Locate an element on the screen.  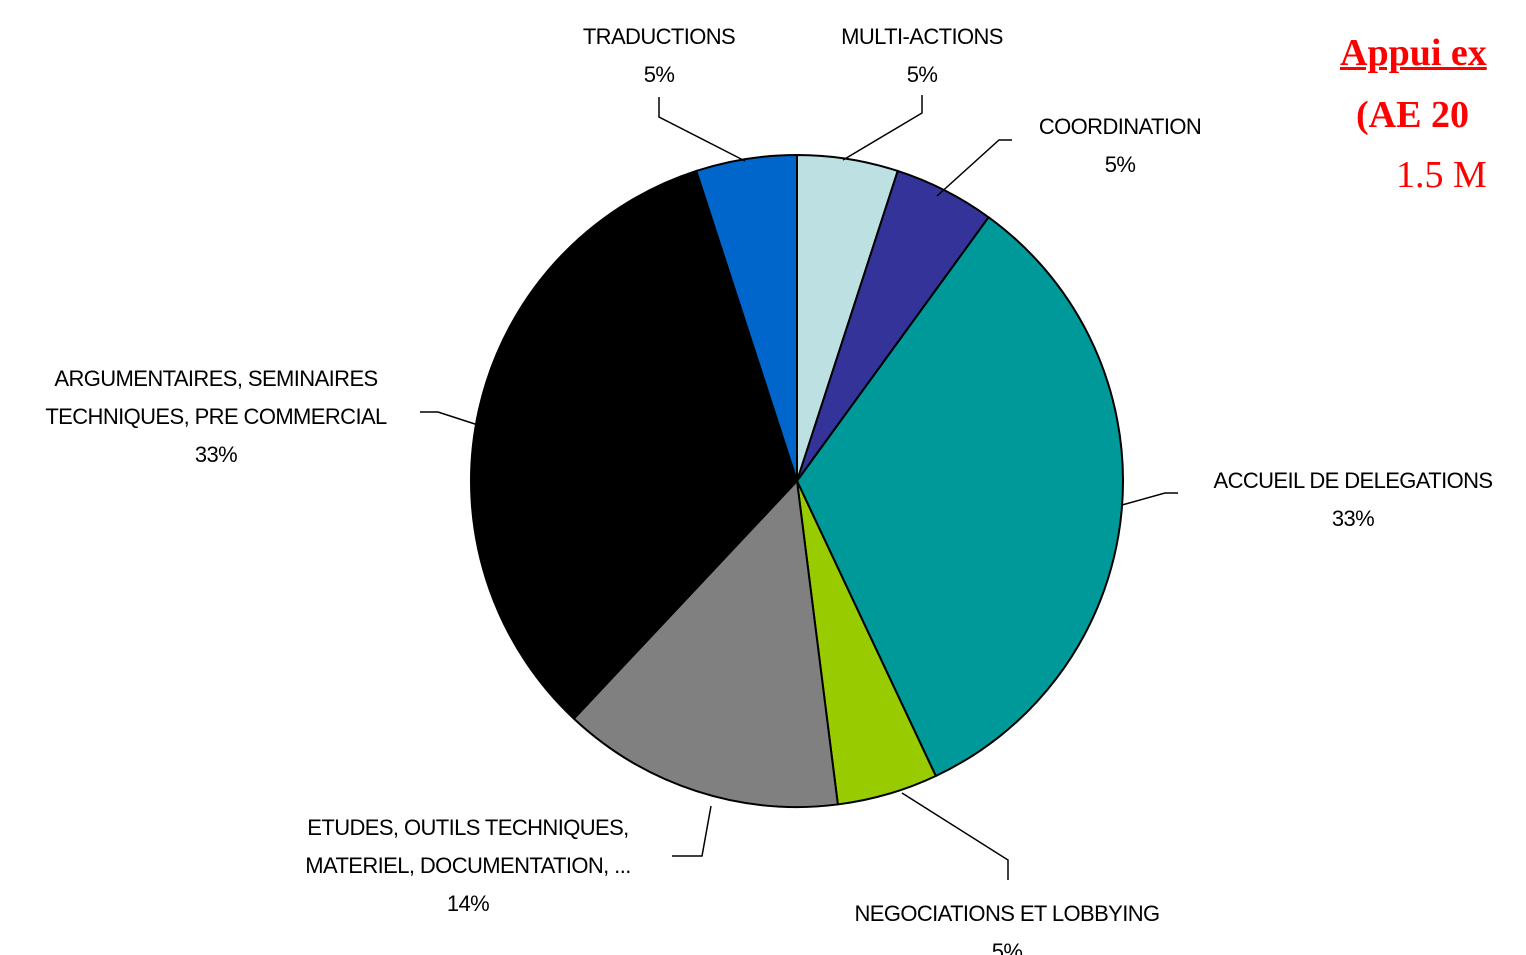
slice-category-label: COORDINATION is located at coordinates (1120, 126).